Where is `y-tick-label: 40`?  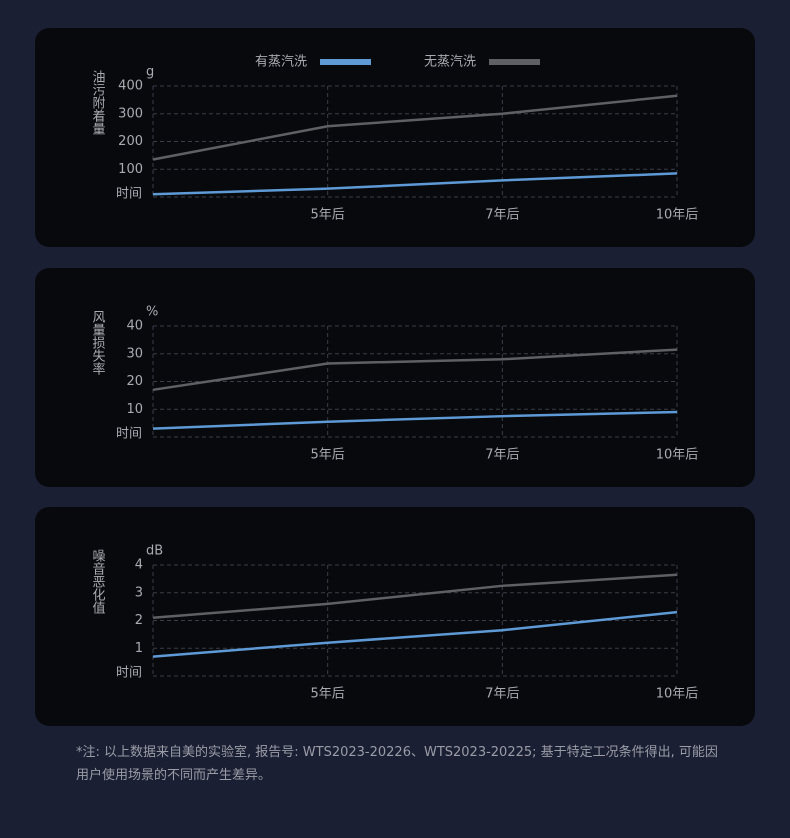 y-tick-label: 40 is located at coordinates (134, 326).